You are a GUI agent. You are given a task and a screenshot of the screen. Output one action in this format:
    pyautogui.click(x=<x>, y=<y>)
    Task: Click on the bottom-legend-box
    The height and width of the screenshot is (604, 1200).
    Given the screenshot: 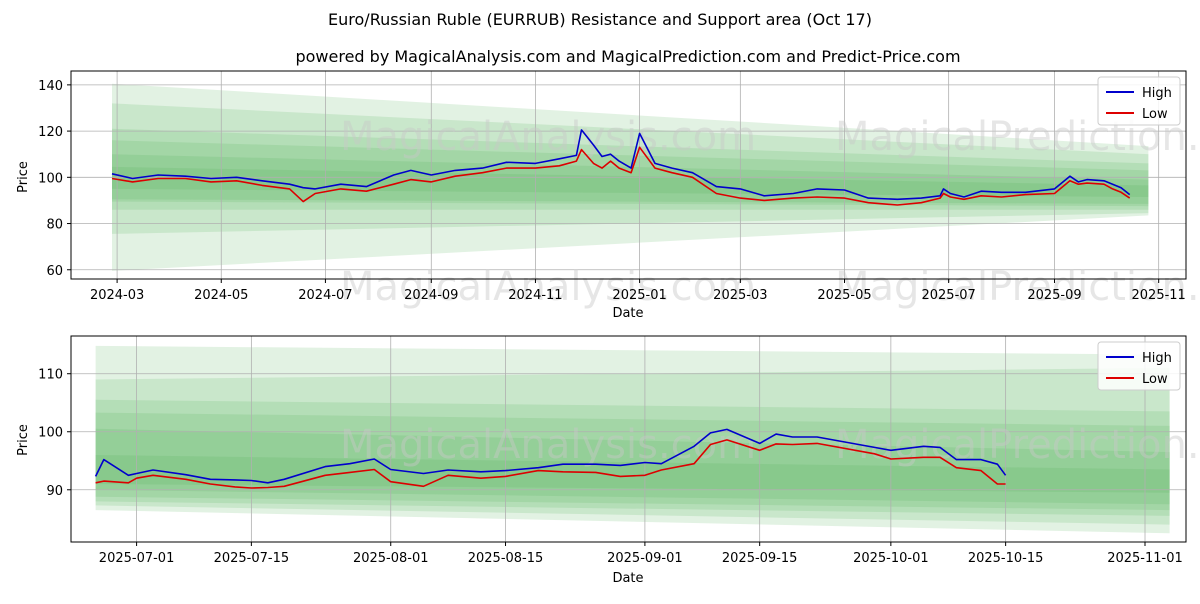 What is the action you would take?
    pyautogui.click(x=1139, y=366)
    